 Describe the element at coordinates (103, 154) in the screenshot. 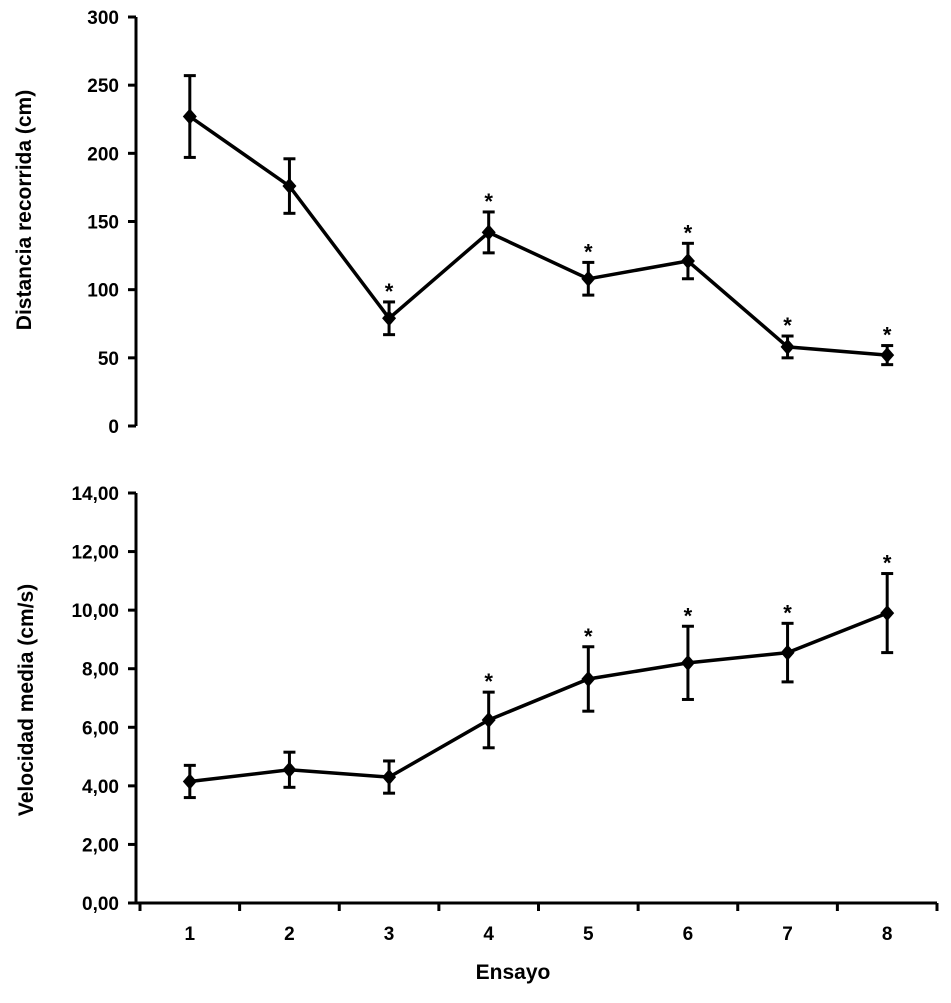

I see `top-y-tick-label: 200` at that location.